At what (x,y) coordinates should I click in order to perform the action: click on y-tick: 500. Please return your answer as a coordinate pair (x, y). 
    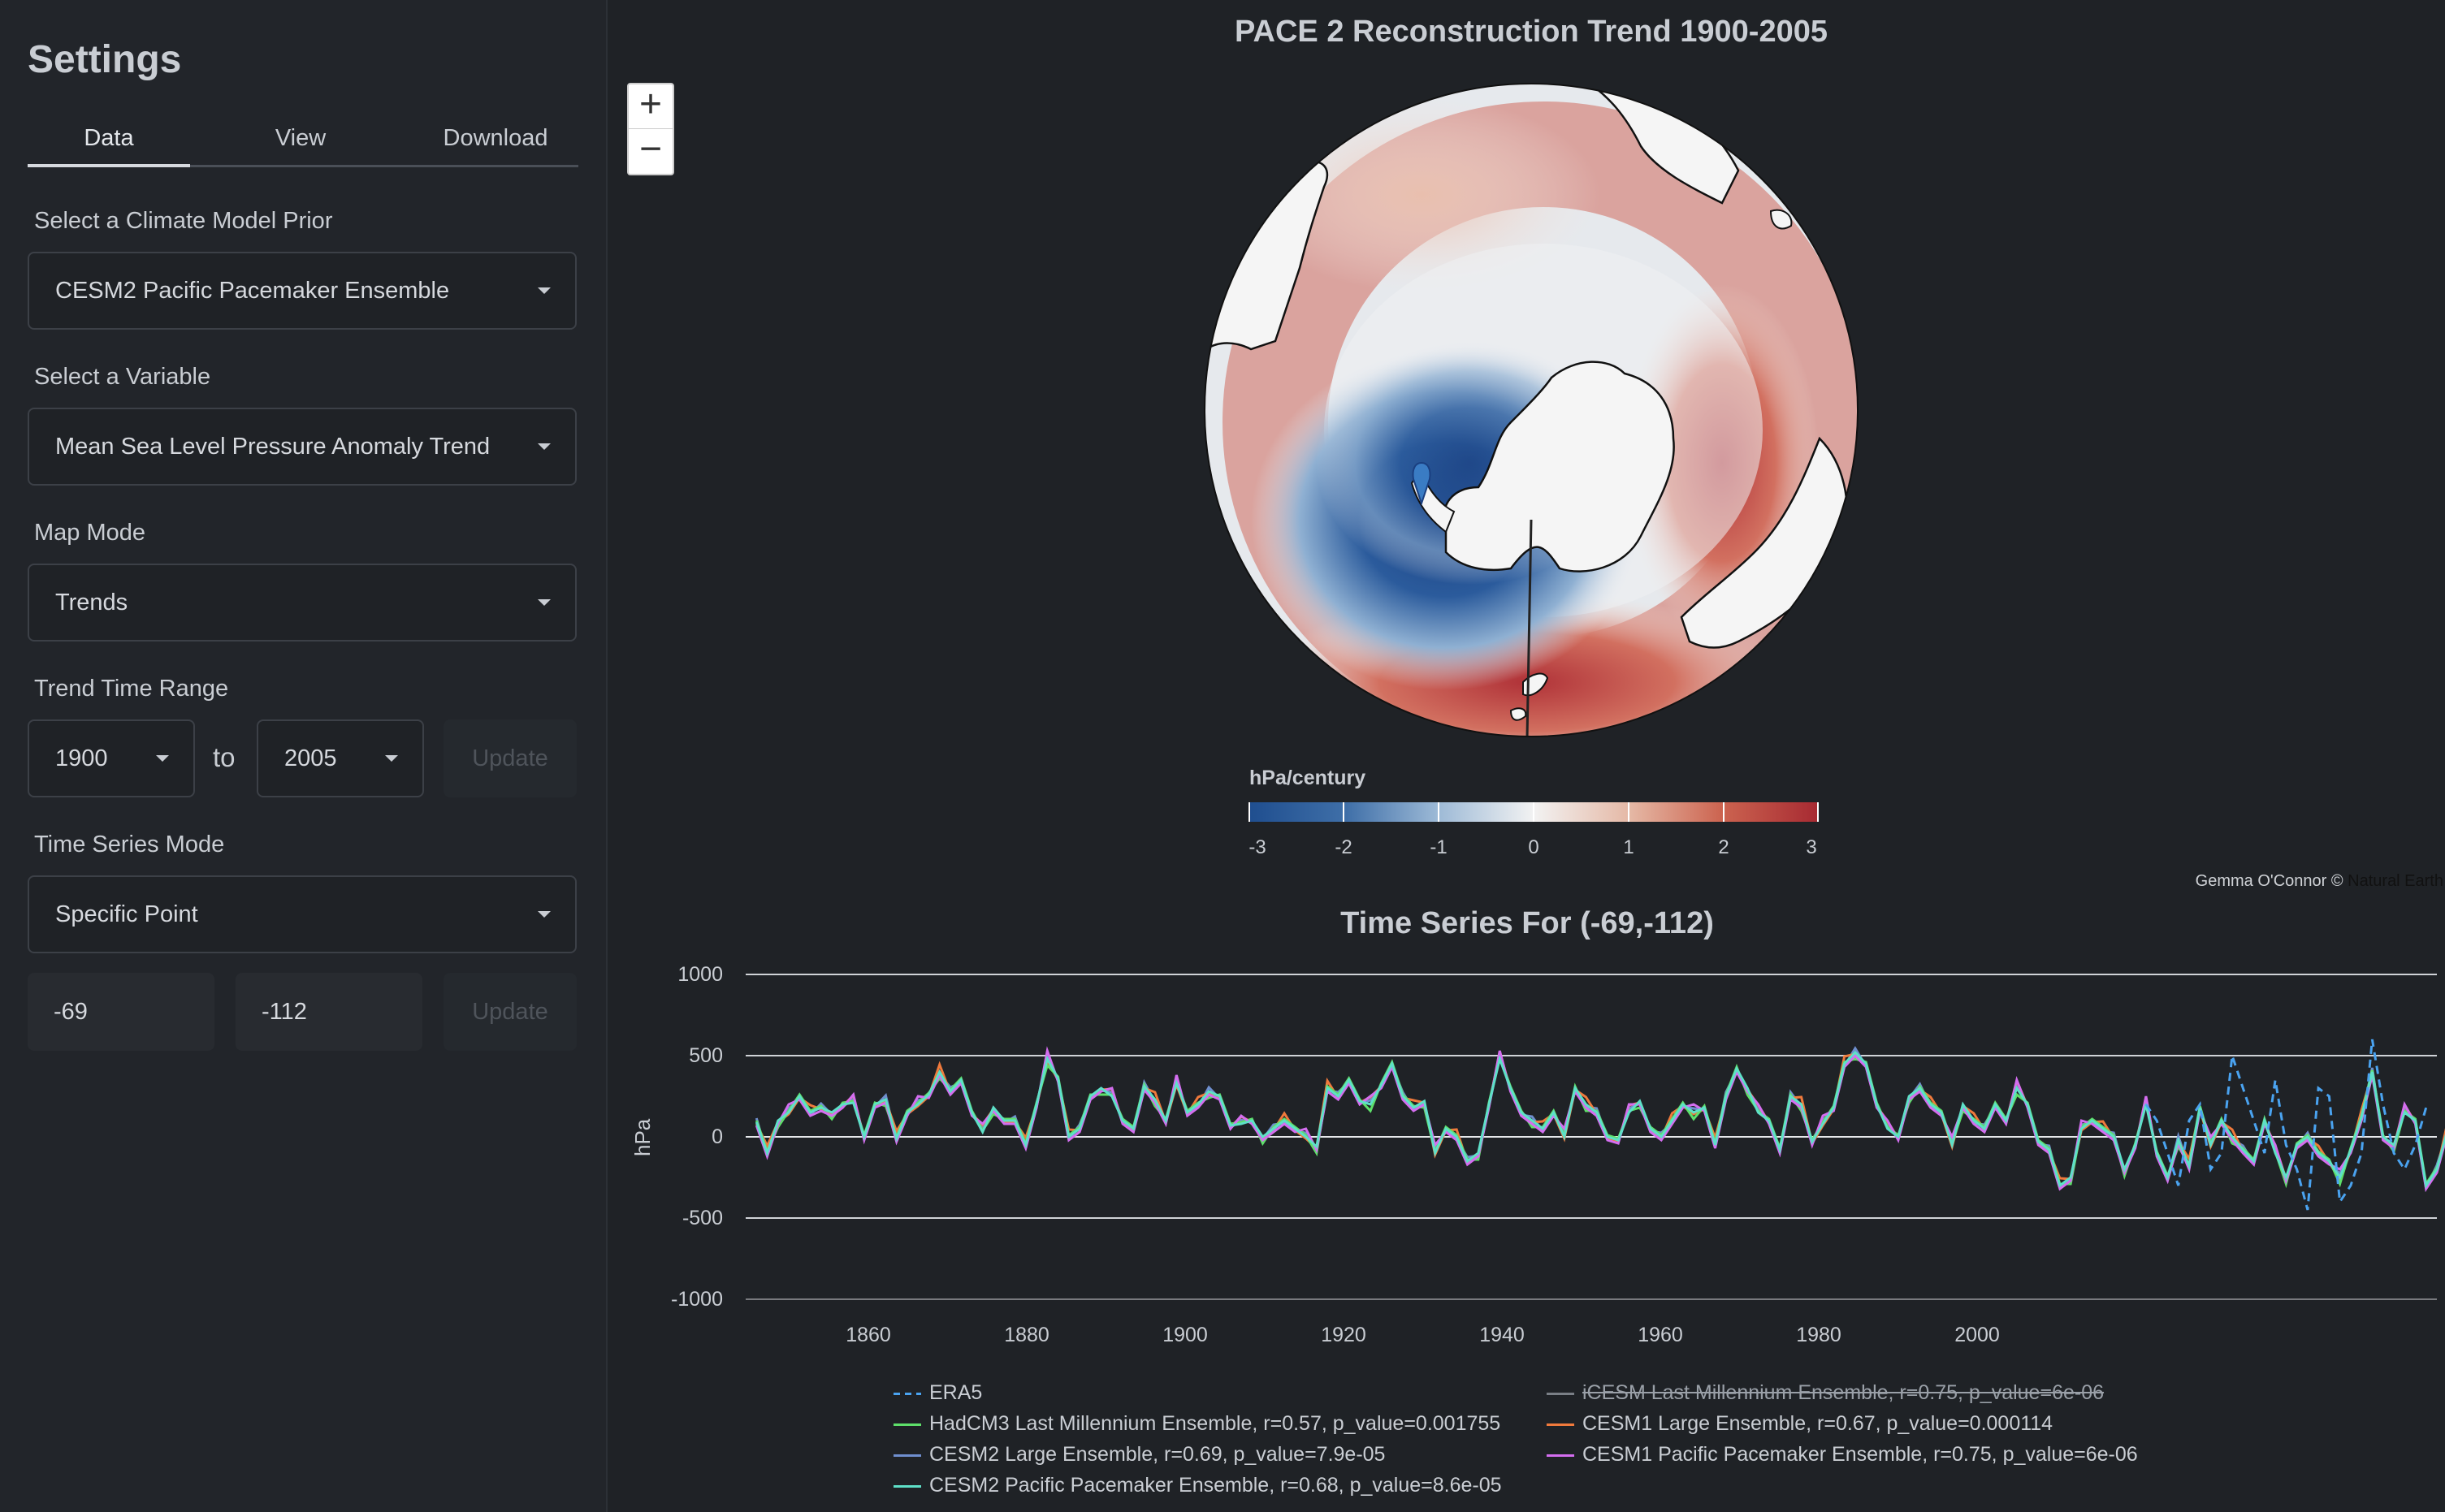
    Looking at the image, I should click on (706, 1055).